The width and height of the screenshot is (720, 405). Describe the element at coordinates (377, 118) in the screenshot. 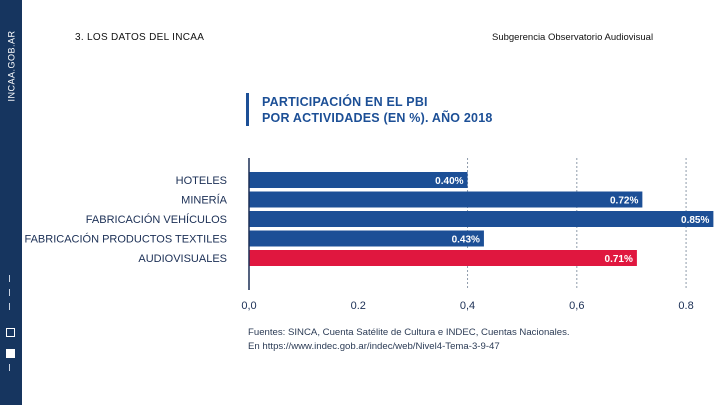

I see `chart-title-line-2: POR ACTIVIDADES (EN %). AÑO 2018` at that location.